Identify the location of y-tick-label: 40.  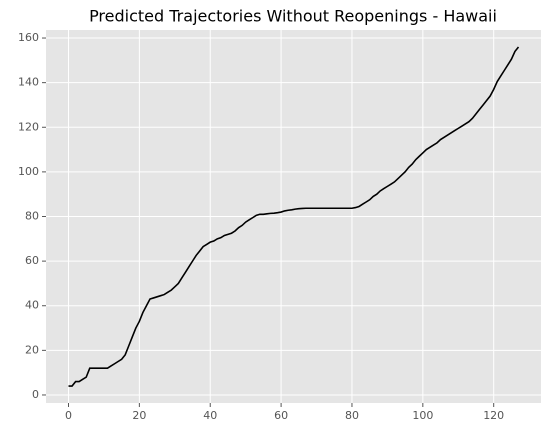
(32, 305).